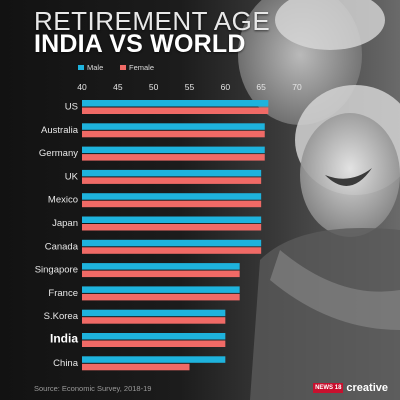 This screenshot has height=400, width=400. I want to click on category-label: S.Korea, so click(61, 316).